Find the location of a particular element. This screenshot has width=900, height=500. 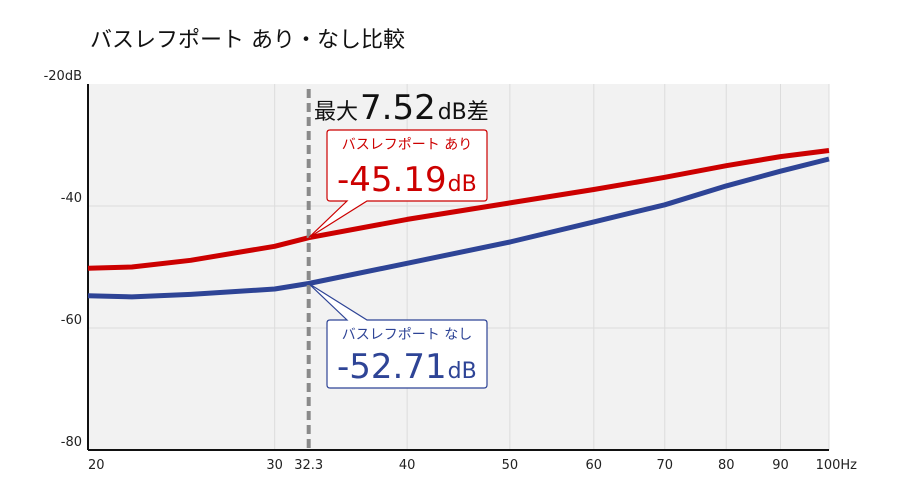

marker-label: 32.3 is located at coordinates (308, 465).